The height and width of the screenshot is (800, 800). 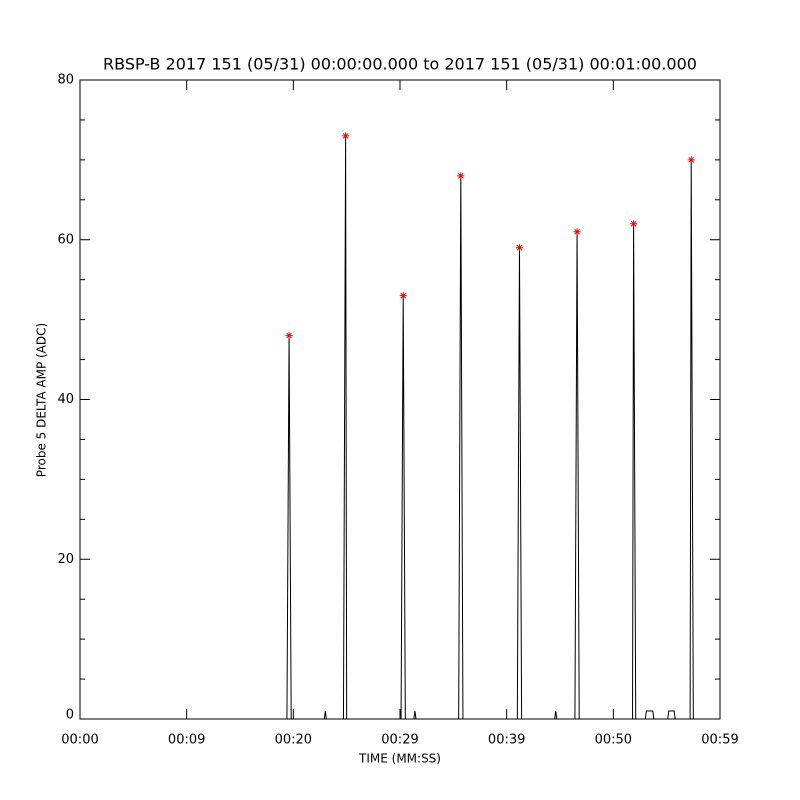 I want to click on x-tick-label: 00:09, so click(x=186, y=740).